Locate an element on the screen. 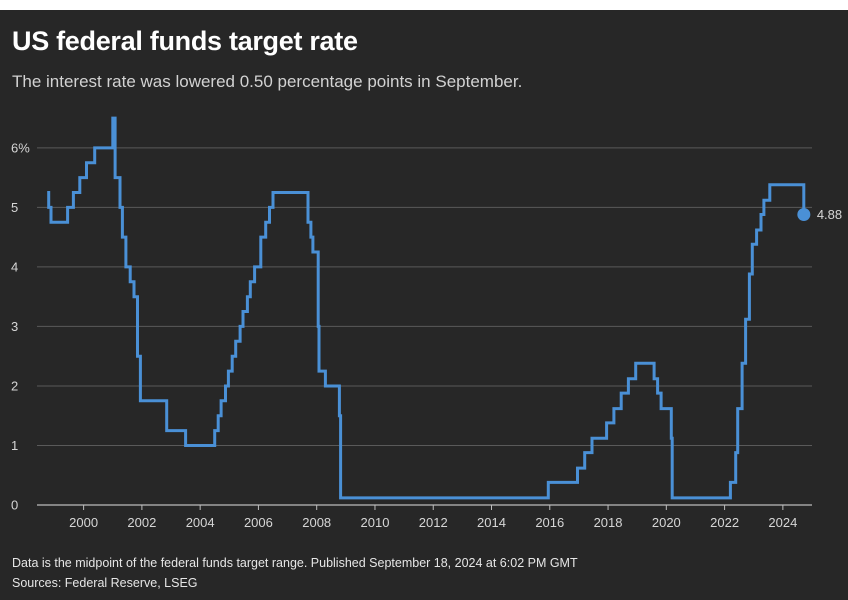  x-tick-label: 2016 is located at coordinates (549, 522).